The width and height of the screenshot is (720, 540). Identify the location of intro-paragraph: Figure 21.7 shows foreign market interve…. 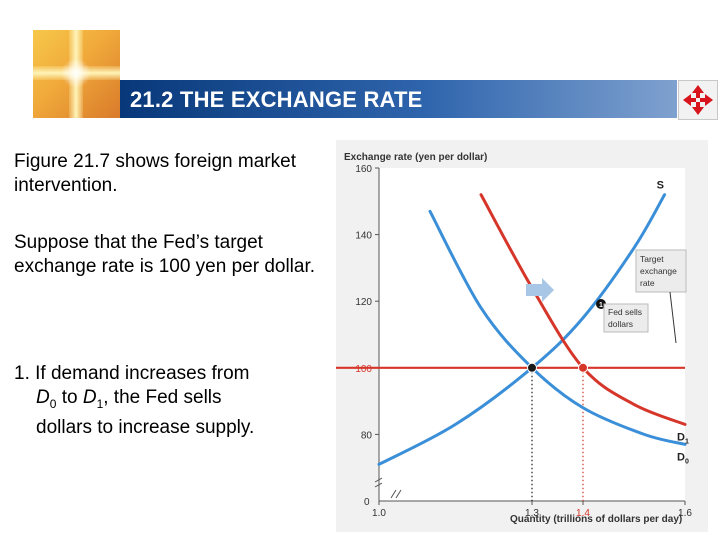
(155, 173).